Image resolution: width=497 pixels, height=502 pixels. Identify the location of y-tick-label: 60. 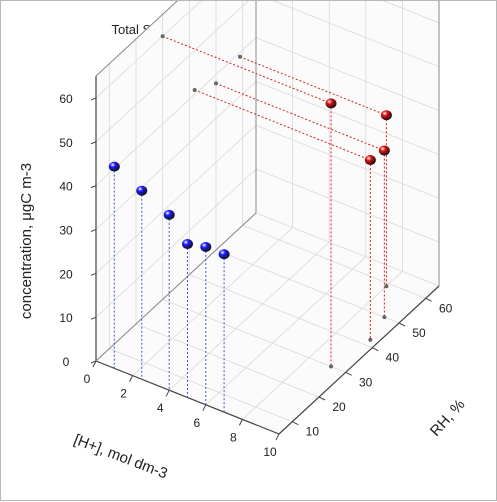
(446, 308).